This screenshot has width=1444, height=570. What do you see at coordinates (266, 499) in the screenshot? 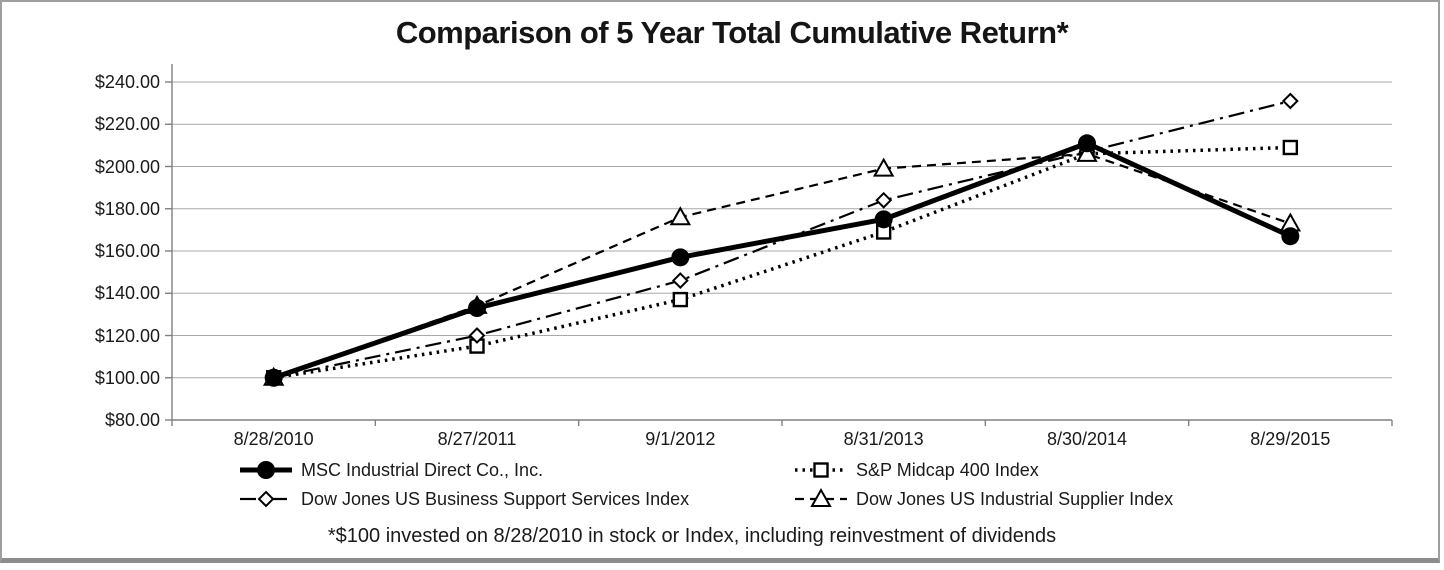
I see `dj-business-series-sample-icon` at bounding box center [266, 499].